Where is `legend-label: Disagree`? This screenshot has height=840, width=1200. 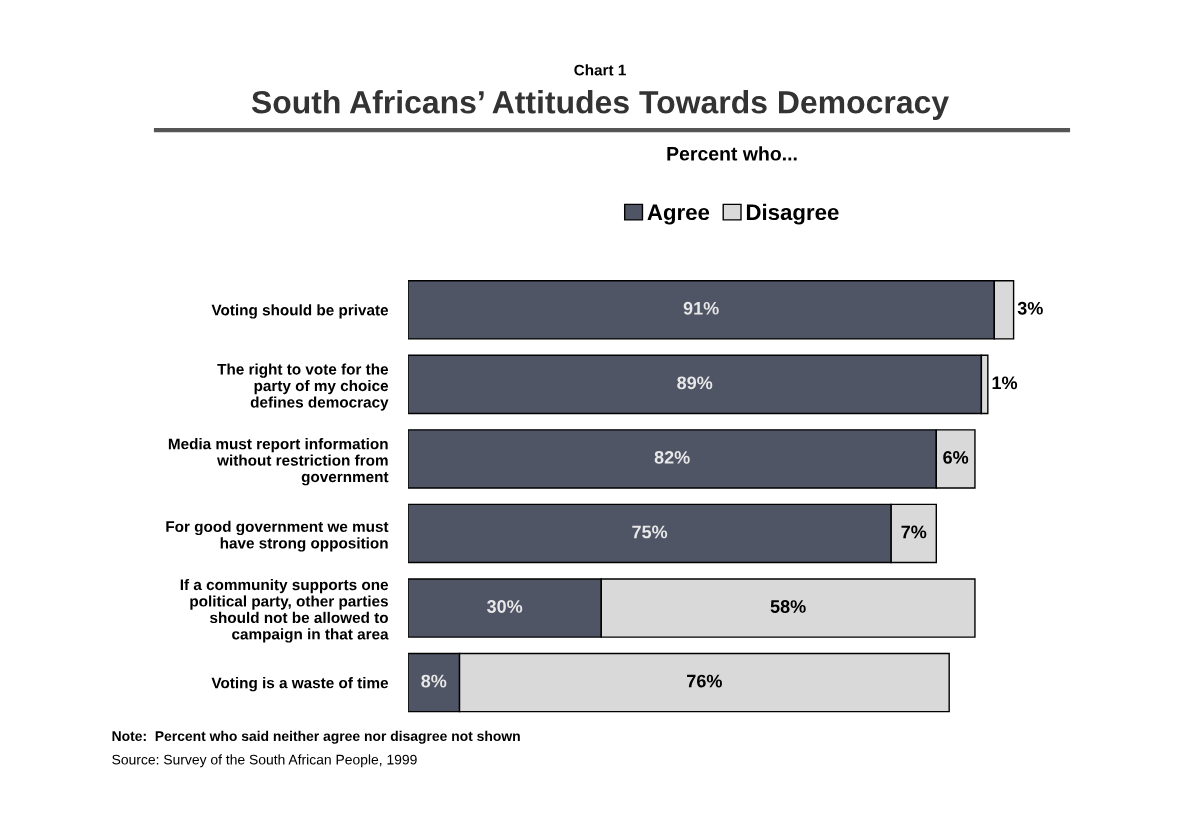 legend-label: Disagree is located at coordinates (792, 214).